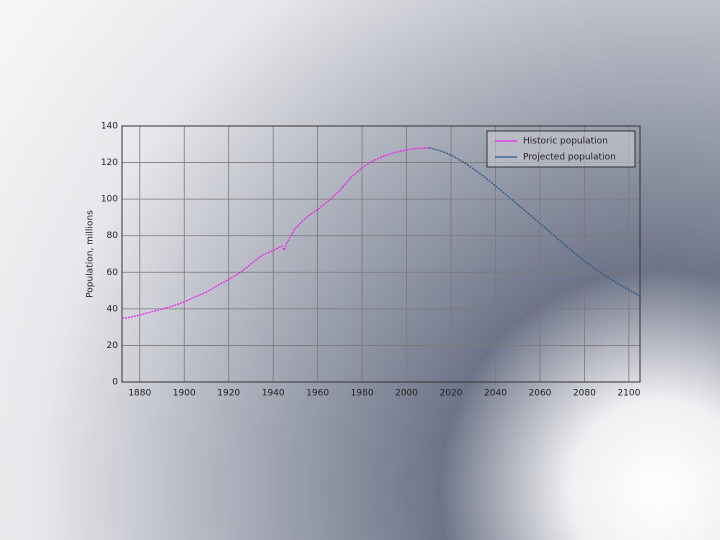 The image size is (720, 540). Describe the element at coordinates (113, 273) in the screenshot. I see `y-tick-label: 60` at that location.